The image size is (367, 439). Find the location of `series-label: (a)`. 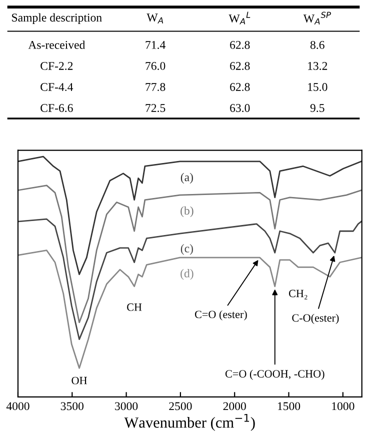

series-label: (a) is located at coordinates (186, 178).